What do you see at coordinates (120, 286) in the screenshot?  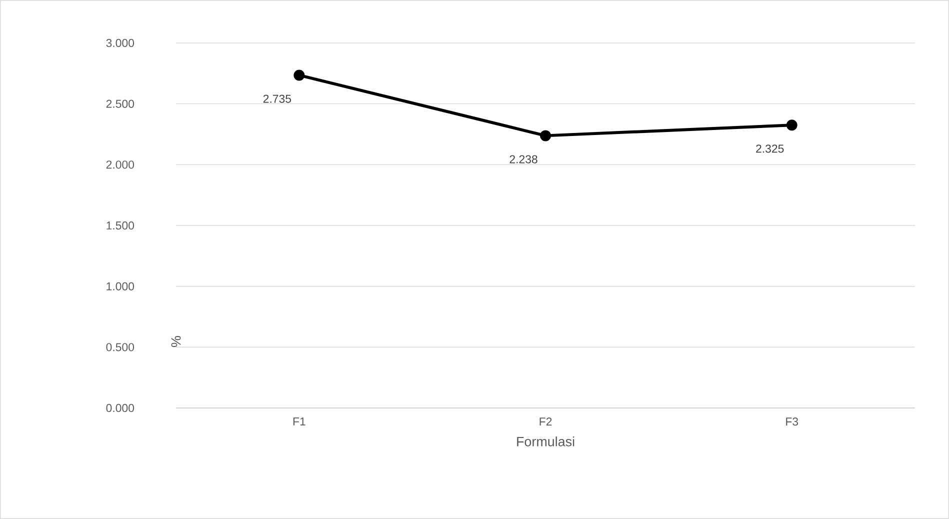 I see `y-tick-label: 1.000` at bounding box center [120, 286].